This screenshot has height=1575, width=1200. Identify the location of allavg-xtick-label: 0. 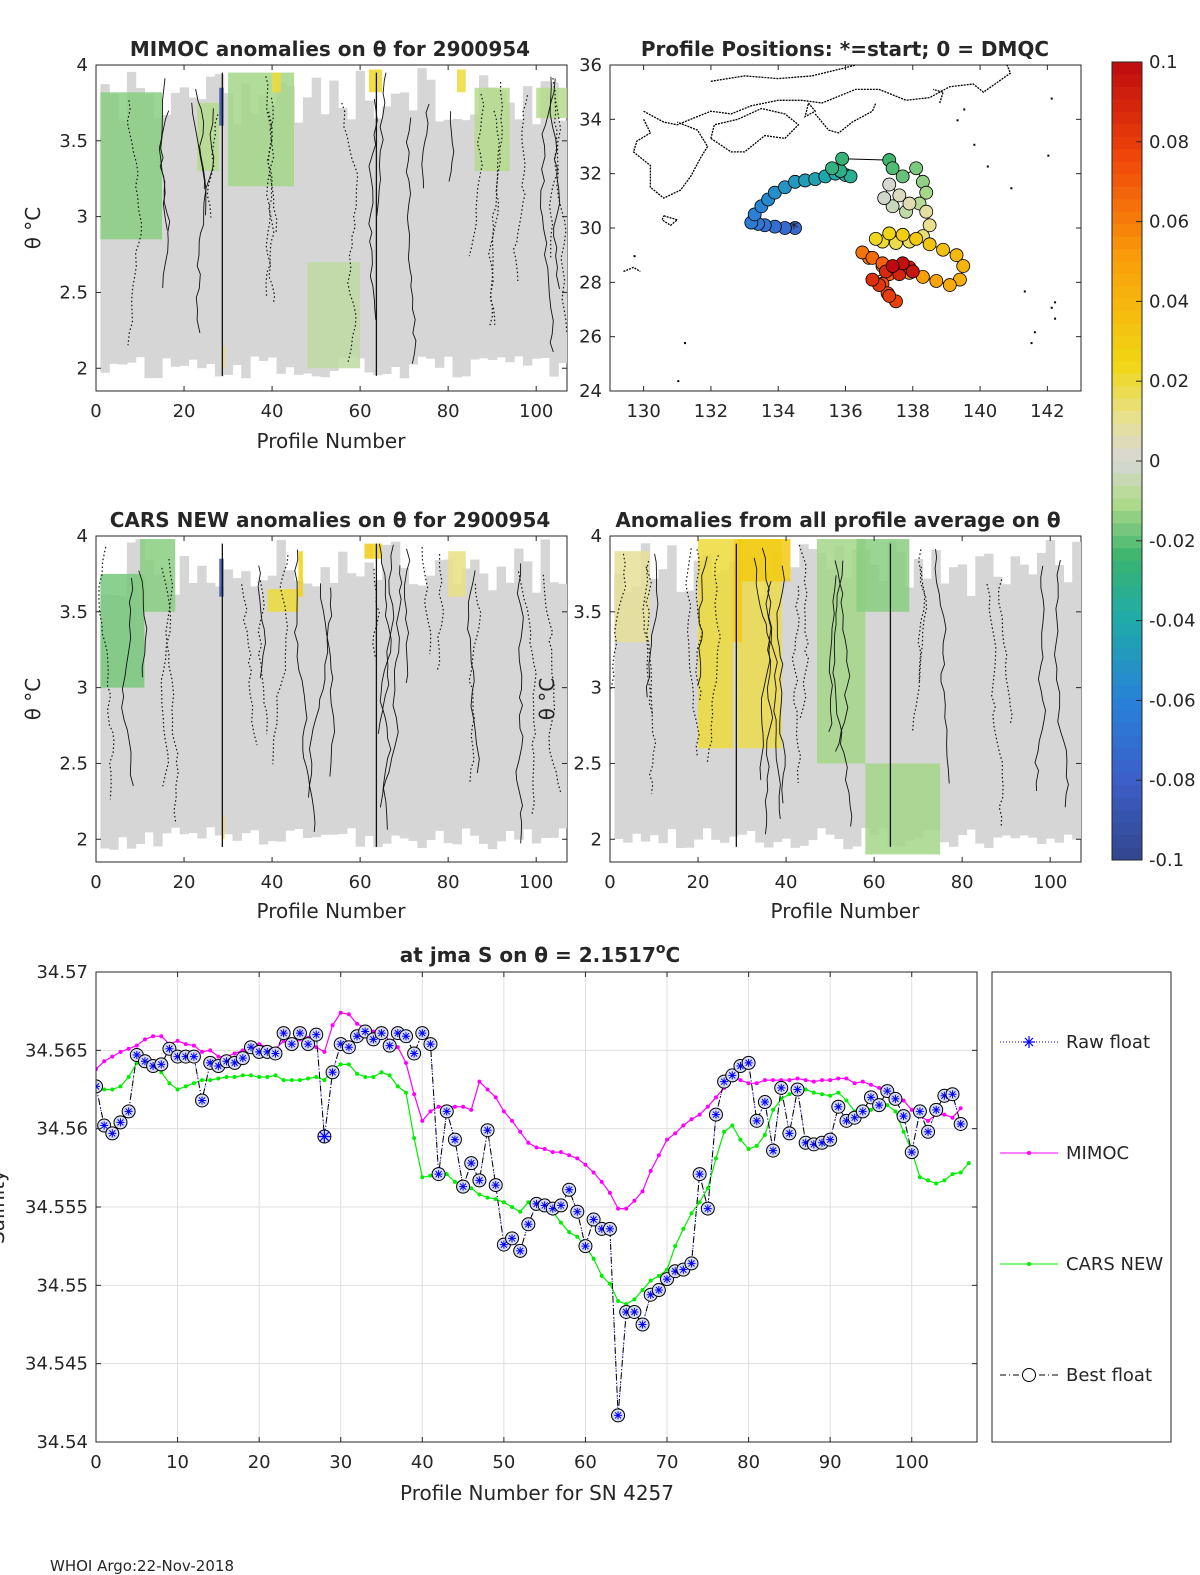
(609, 882).